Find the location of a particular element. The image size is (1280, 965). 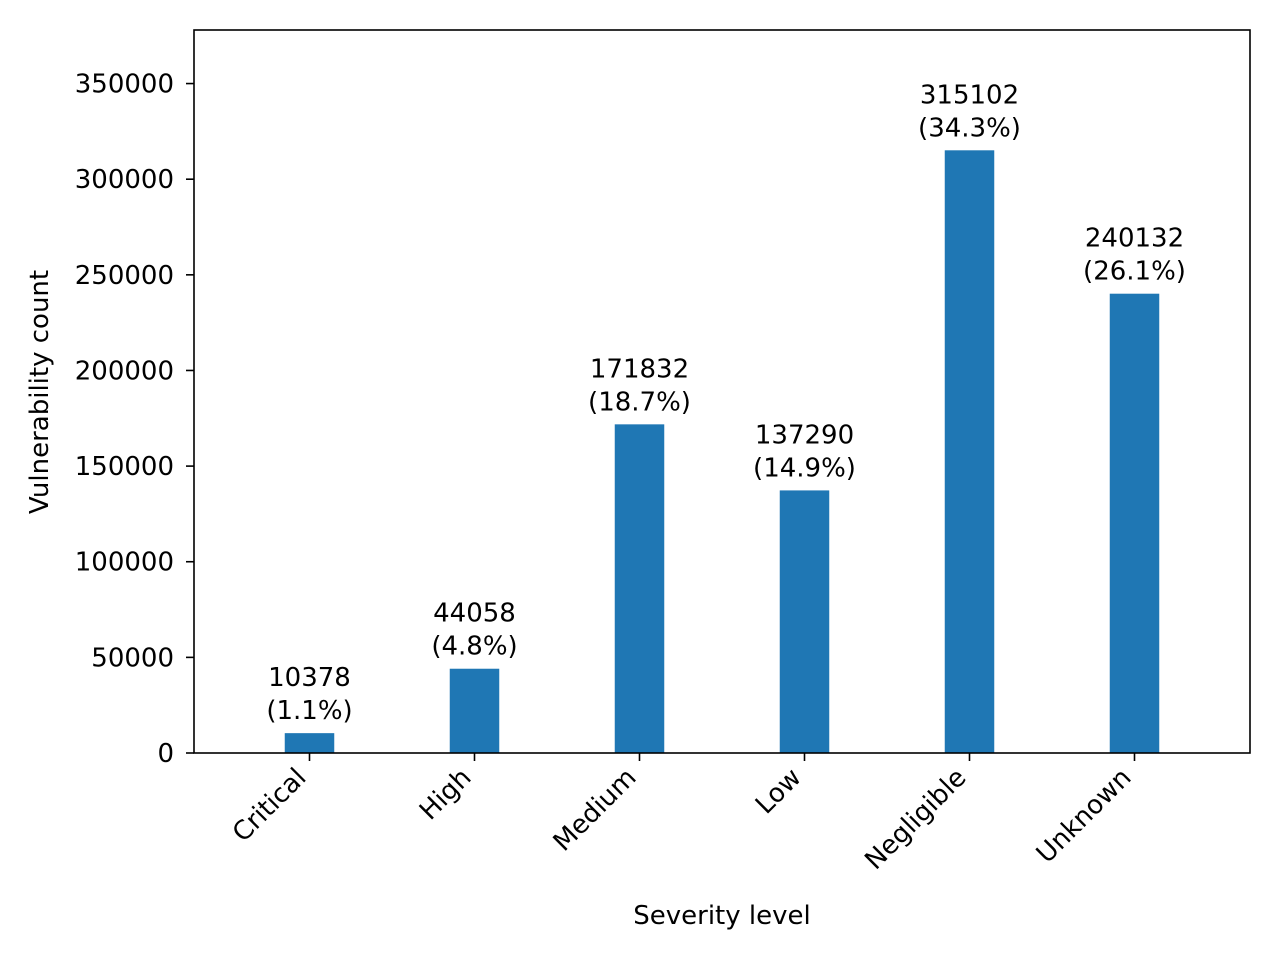

bar-percent-label: (34.3%) is located at coordinates (969, 128).